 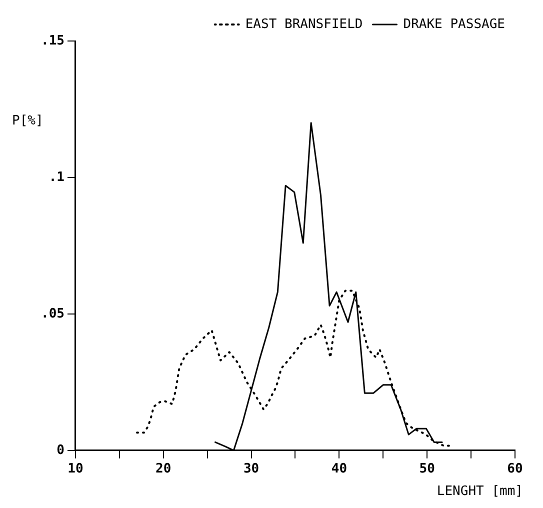 I want to click on x-axis-title: LENGHT [mm], so click(x=479, y=491).